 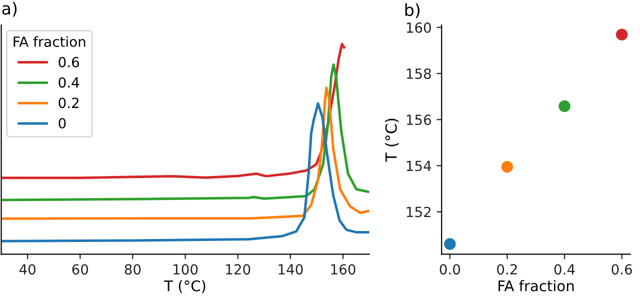 What do you see at coordinates (69, 82) in the screenshot?
I see `legend-label: 0.4` at bounding box center [69, 82].